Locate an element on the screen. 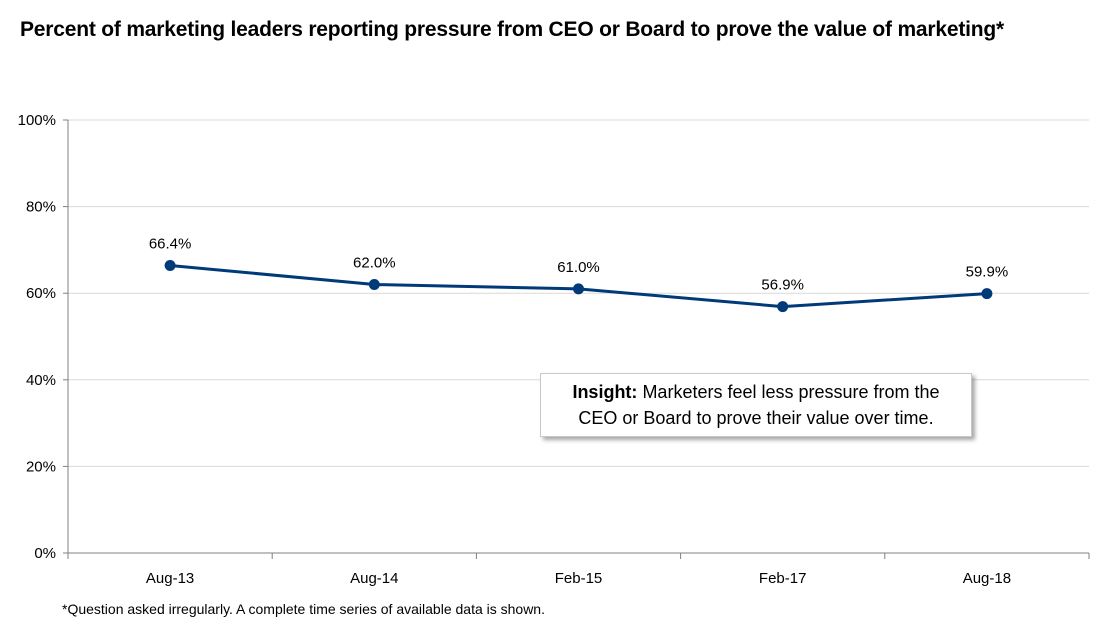 This screenshot has width=1093, height=623. data-labels: 66.4% 62.0% 61.0% 56.9% 59.9% is located at coordinates (578, 264).